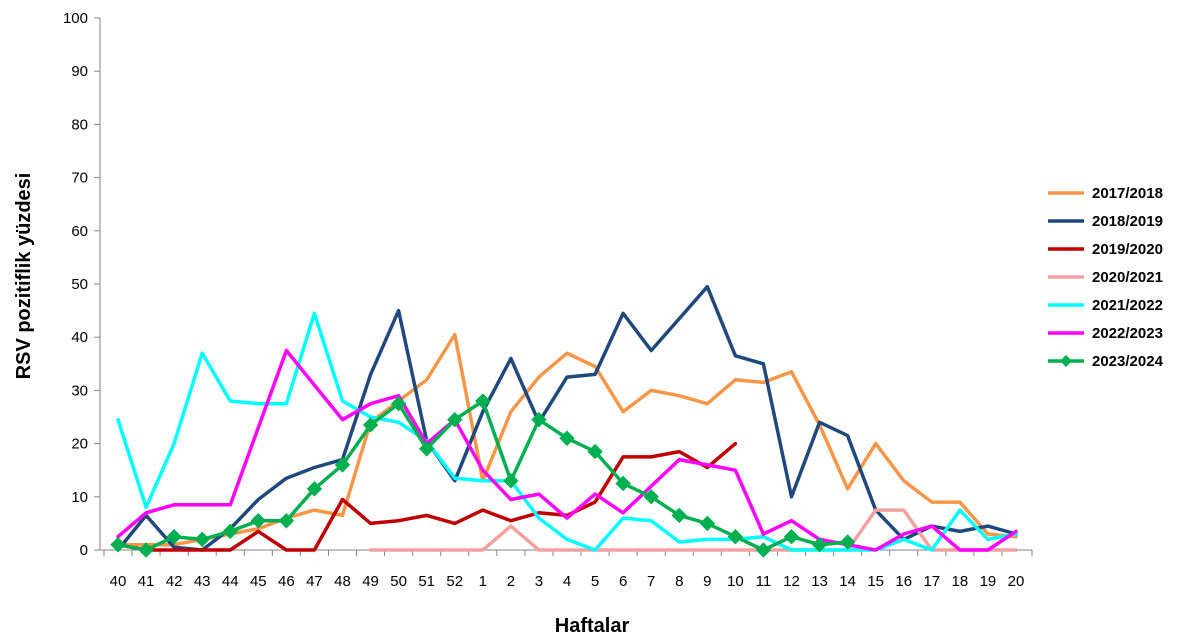  What do you see at coordinates (454, 581) in the screenshot?
I see `x-tick-label: 52` at bounding box center [454, 581].